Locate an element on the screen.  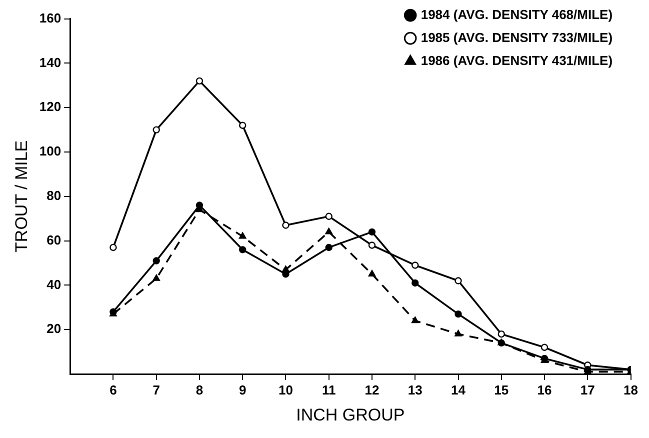
legend-label: 1984 (AVG. DENSITY 468/MILE) is located at coordinates (516, 14).